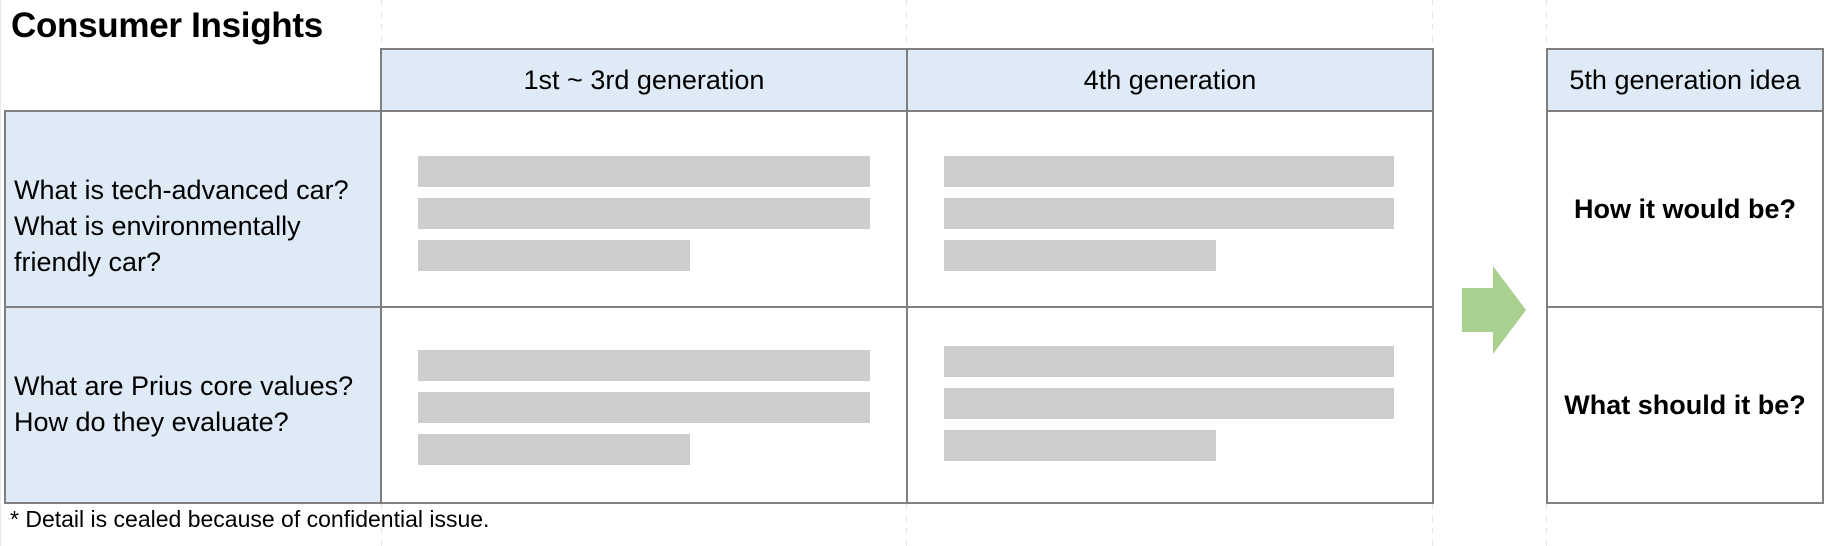  What do you see at coordinates (1685, 405) in the screenshot?
I see `gen-5-question-row-2: What should it be?` at bounding box center [1685, 405].